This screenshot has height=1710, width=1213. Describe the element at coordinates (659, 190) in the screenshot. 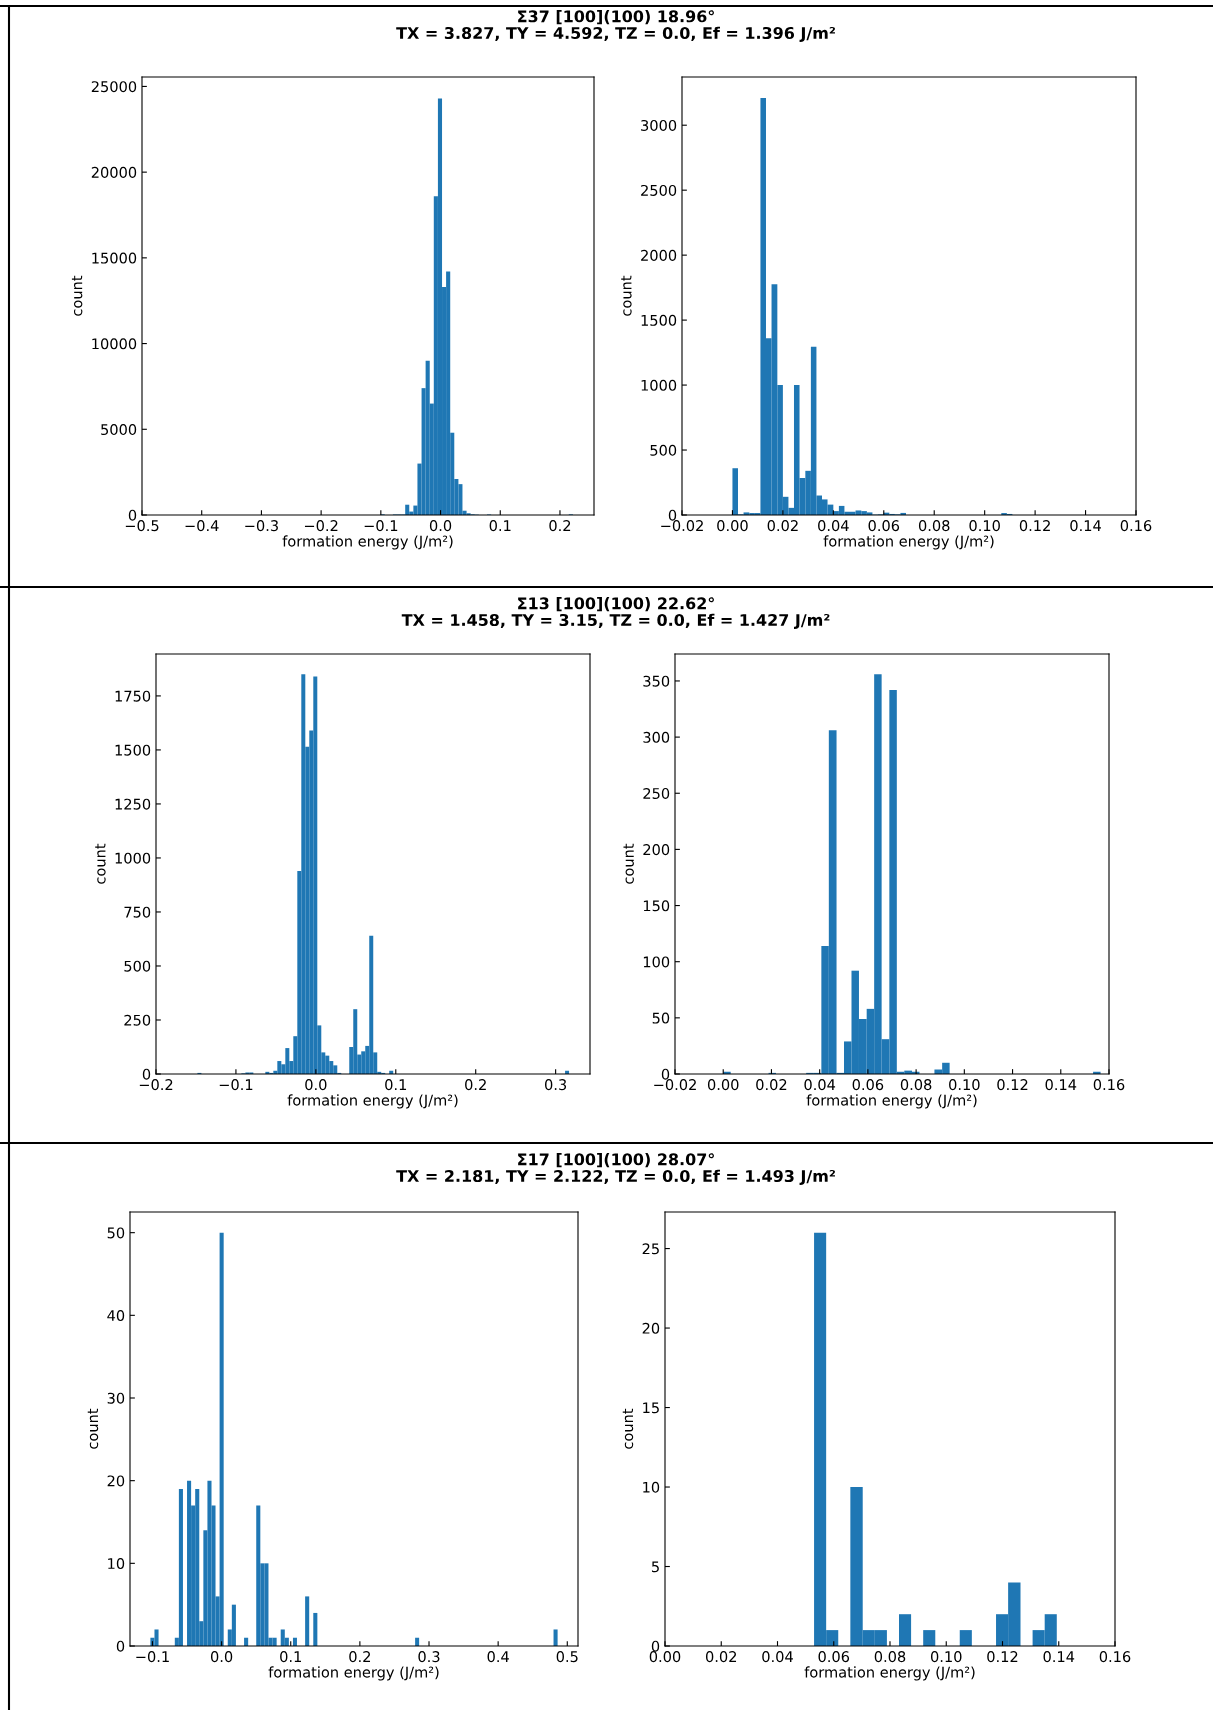

I see `y-tick-label: 2500` at that location.